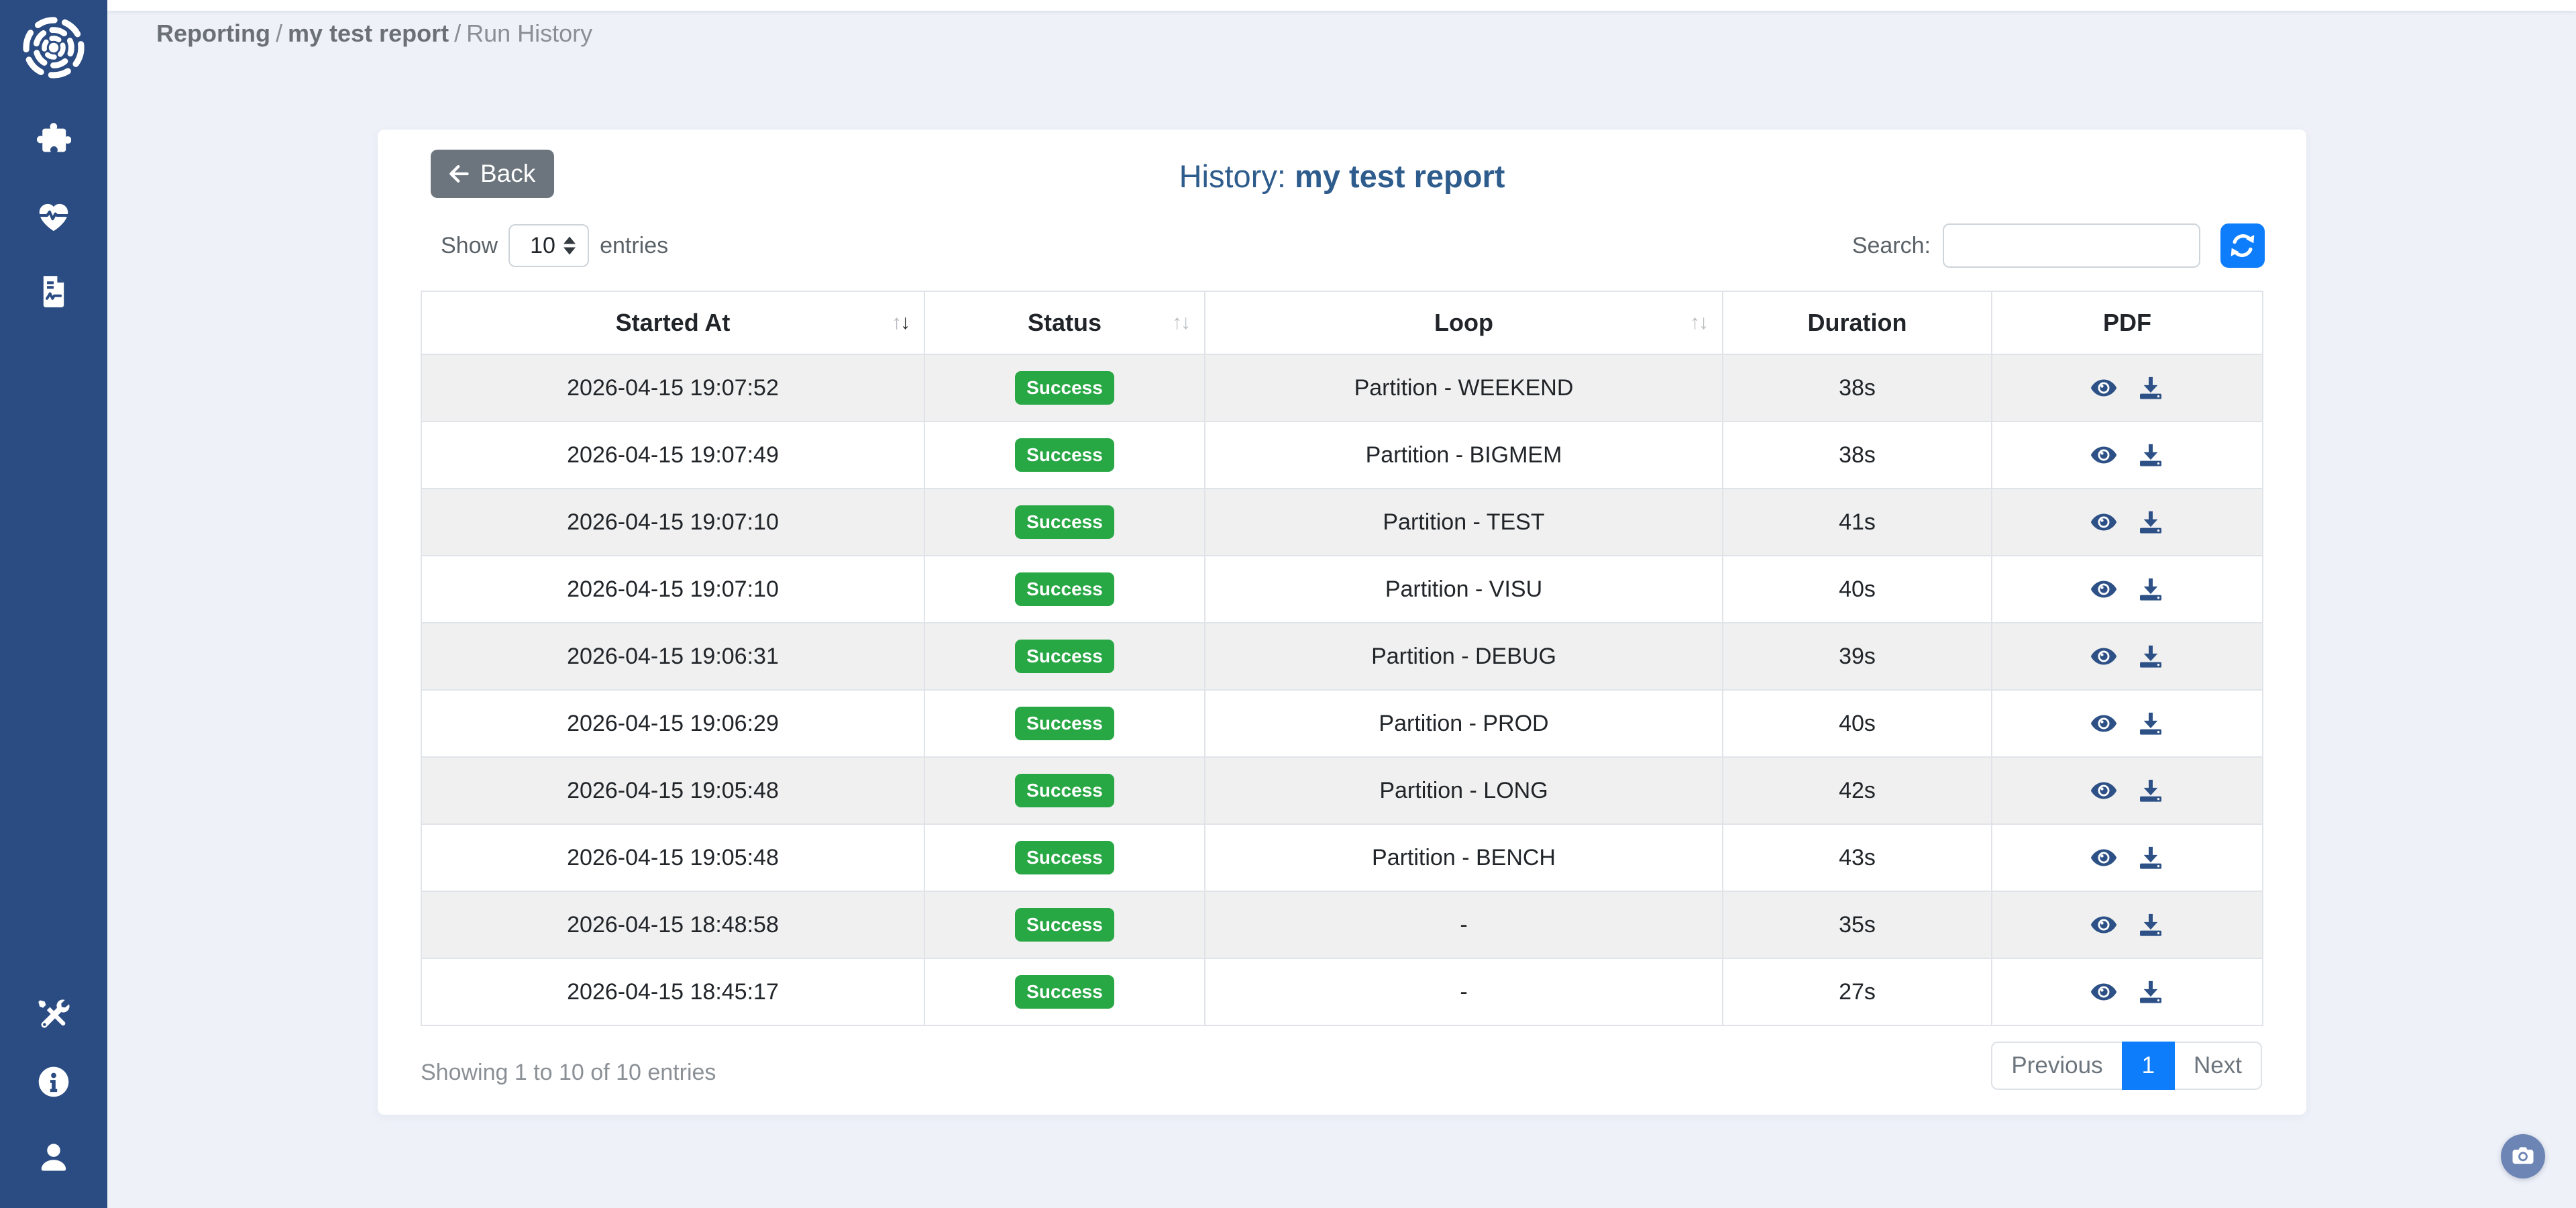  What do you see at coordinates (53, 1081) in the screenshot?
I see `circle-info-icon` at bounding box center [53, 1081].